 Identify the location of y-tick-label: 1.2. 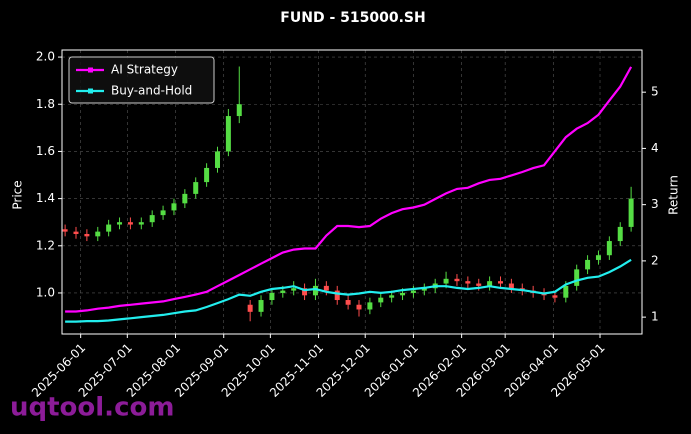
(45, 245).